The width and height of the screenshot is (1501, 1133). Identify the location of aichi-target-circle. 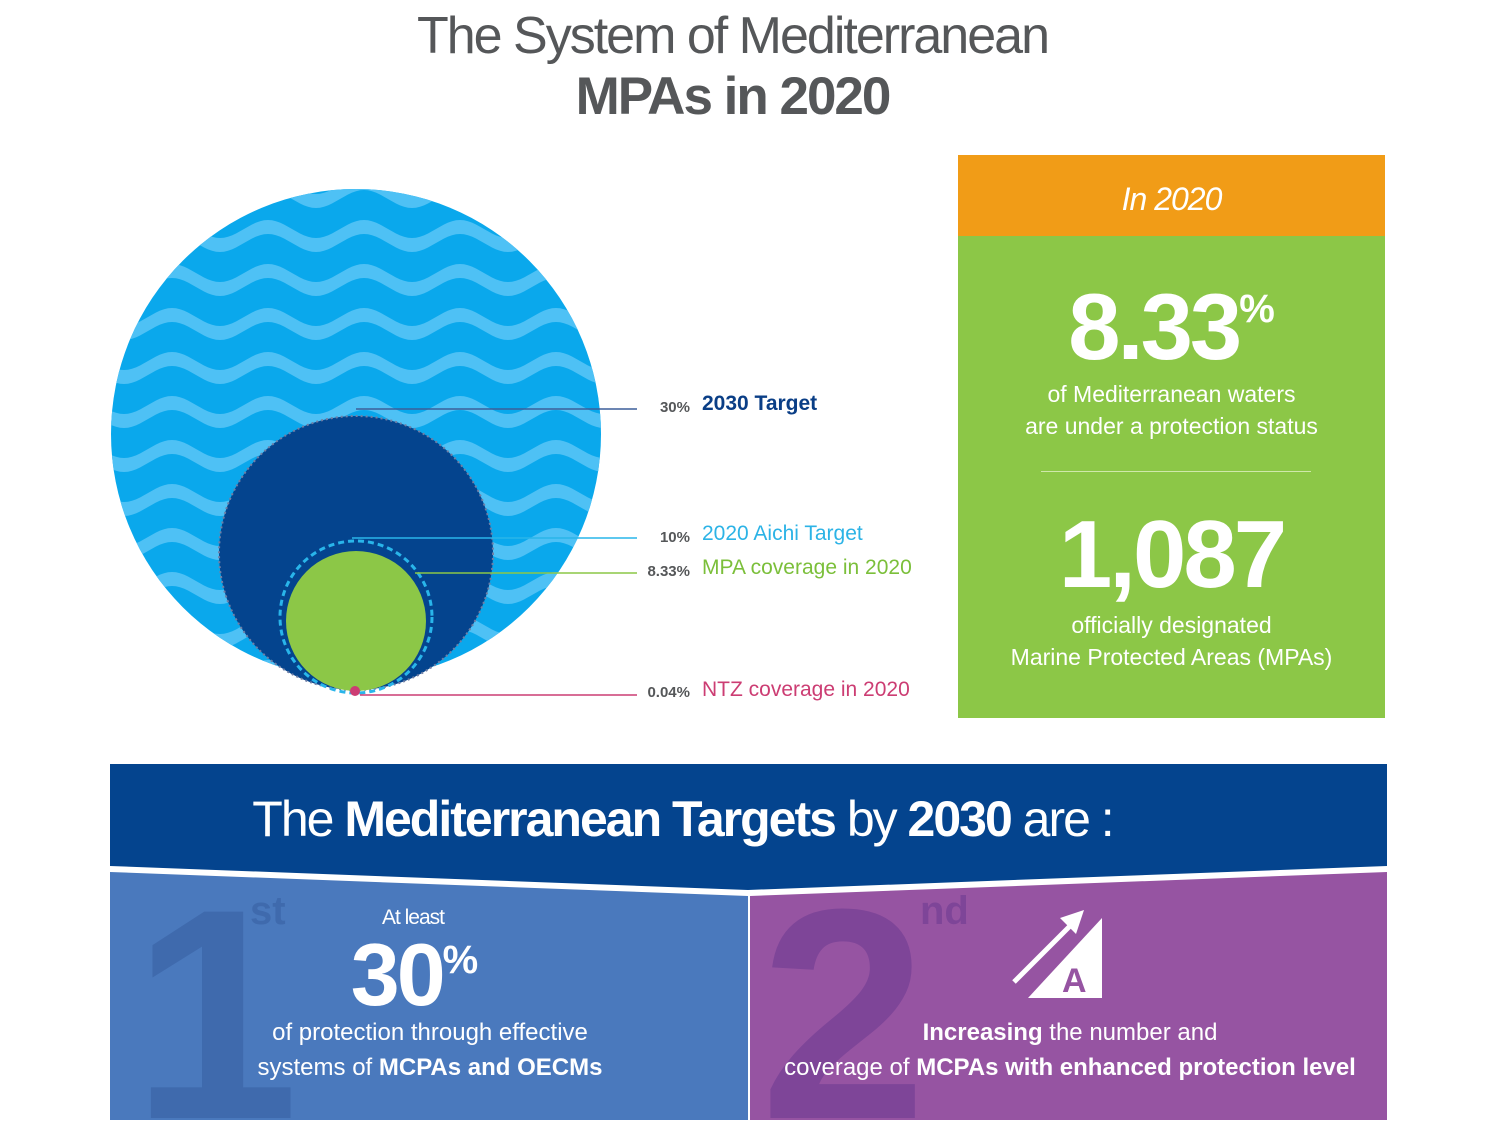
(356, 617).